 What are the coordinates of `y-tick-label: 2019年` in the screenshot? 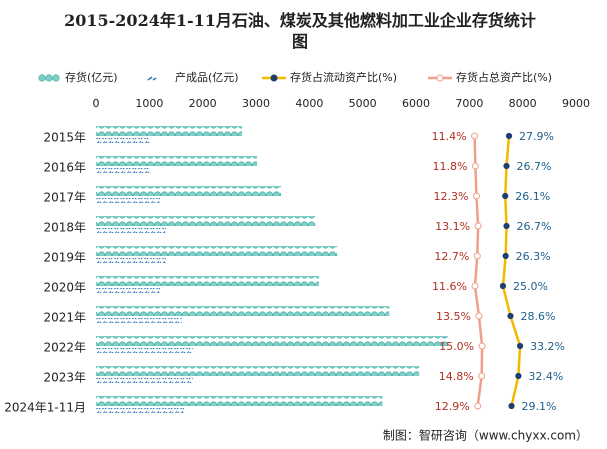 It's located at (64, 258).